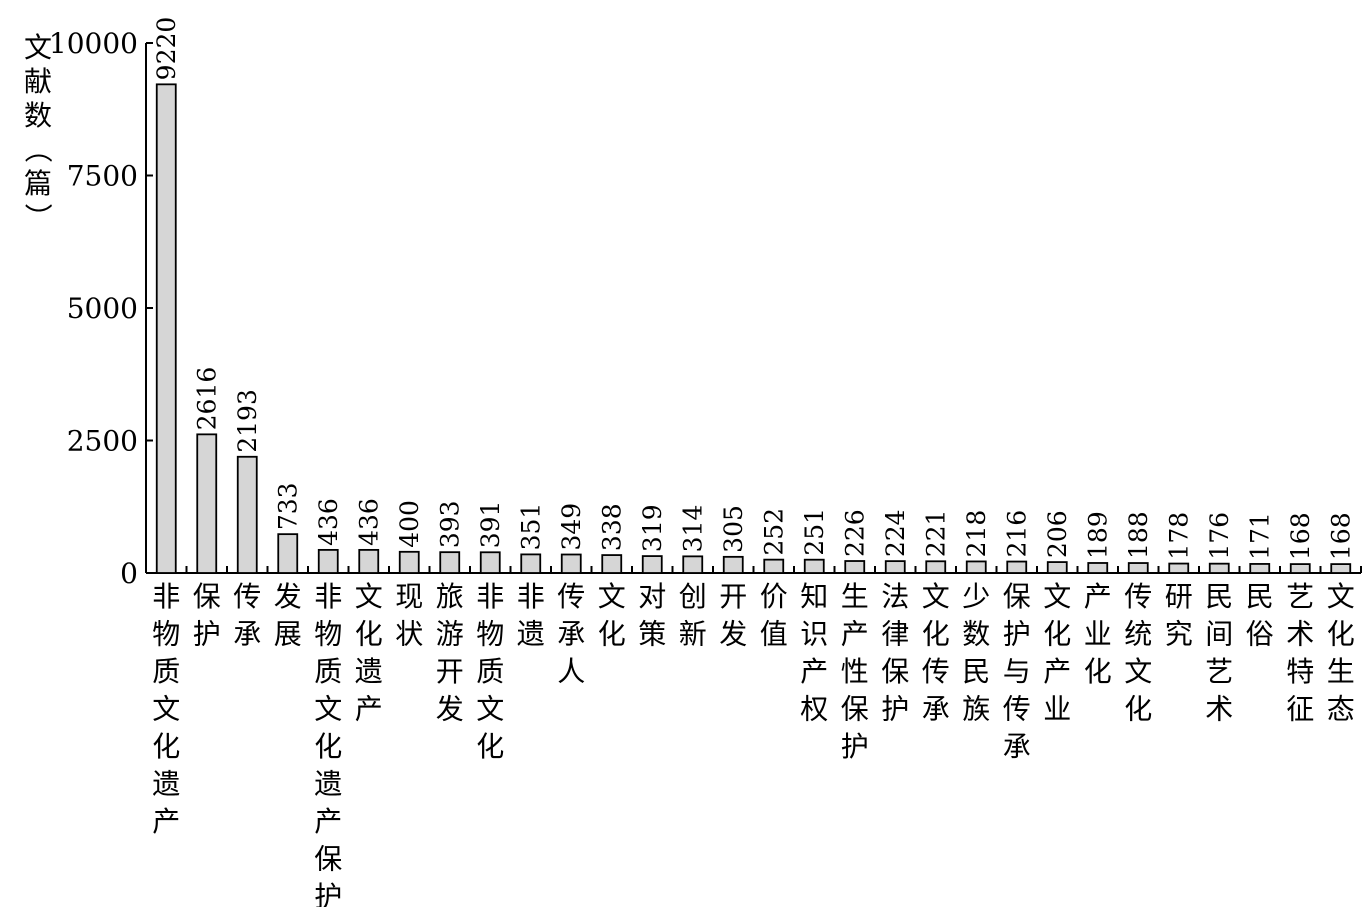 The image size is (1371, 907). I want to click on category-label-char: 态, so click(1341, 709).